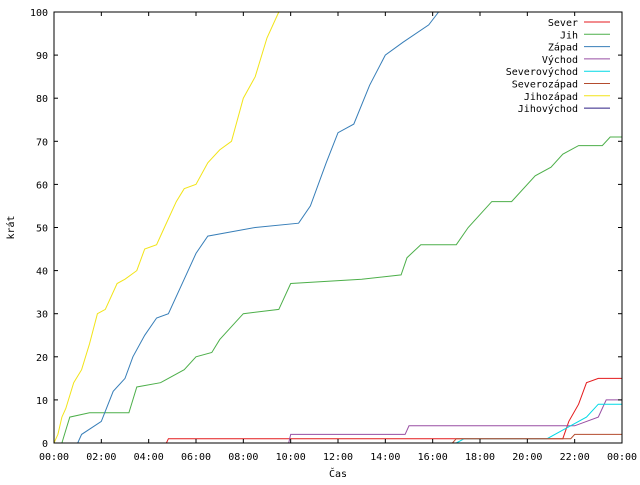 This screenshot has height=485, width=640. Describe the element at coordinates (575, 457) in the screenshot. I see `x-tick-label: 22:00` at that location.